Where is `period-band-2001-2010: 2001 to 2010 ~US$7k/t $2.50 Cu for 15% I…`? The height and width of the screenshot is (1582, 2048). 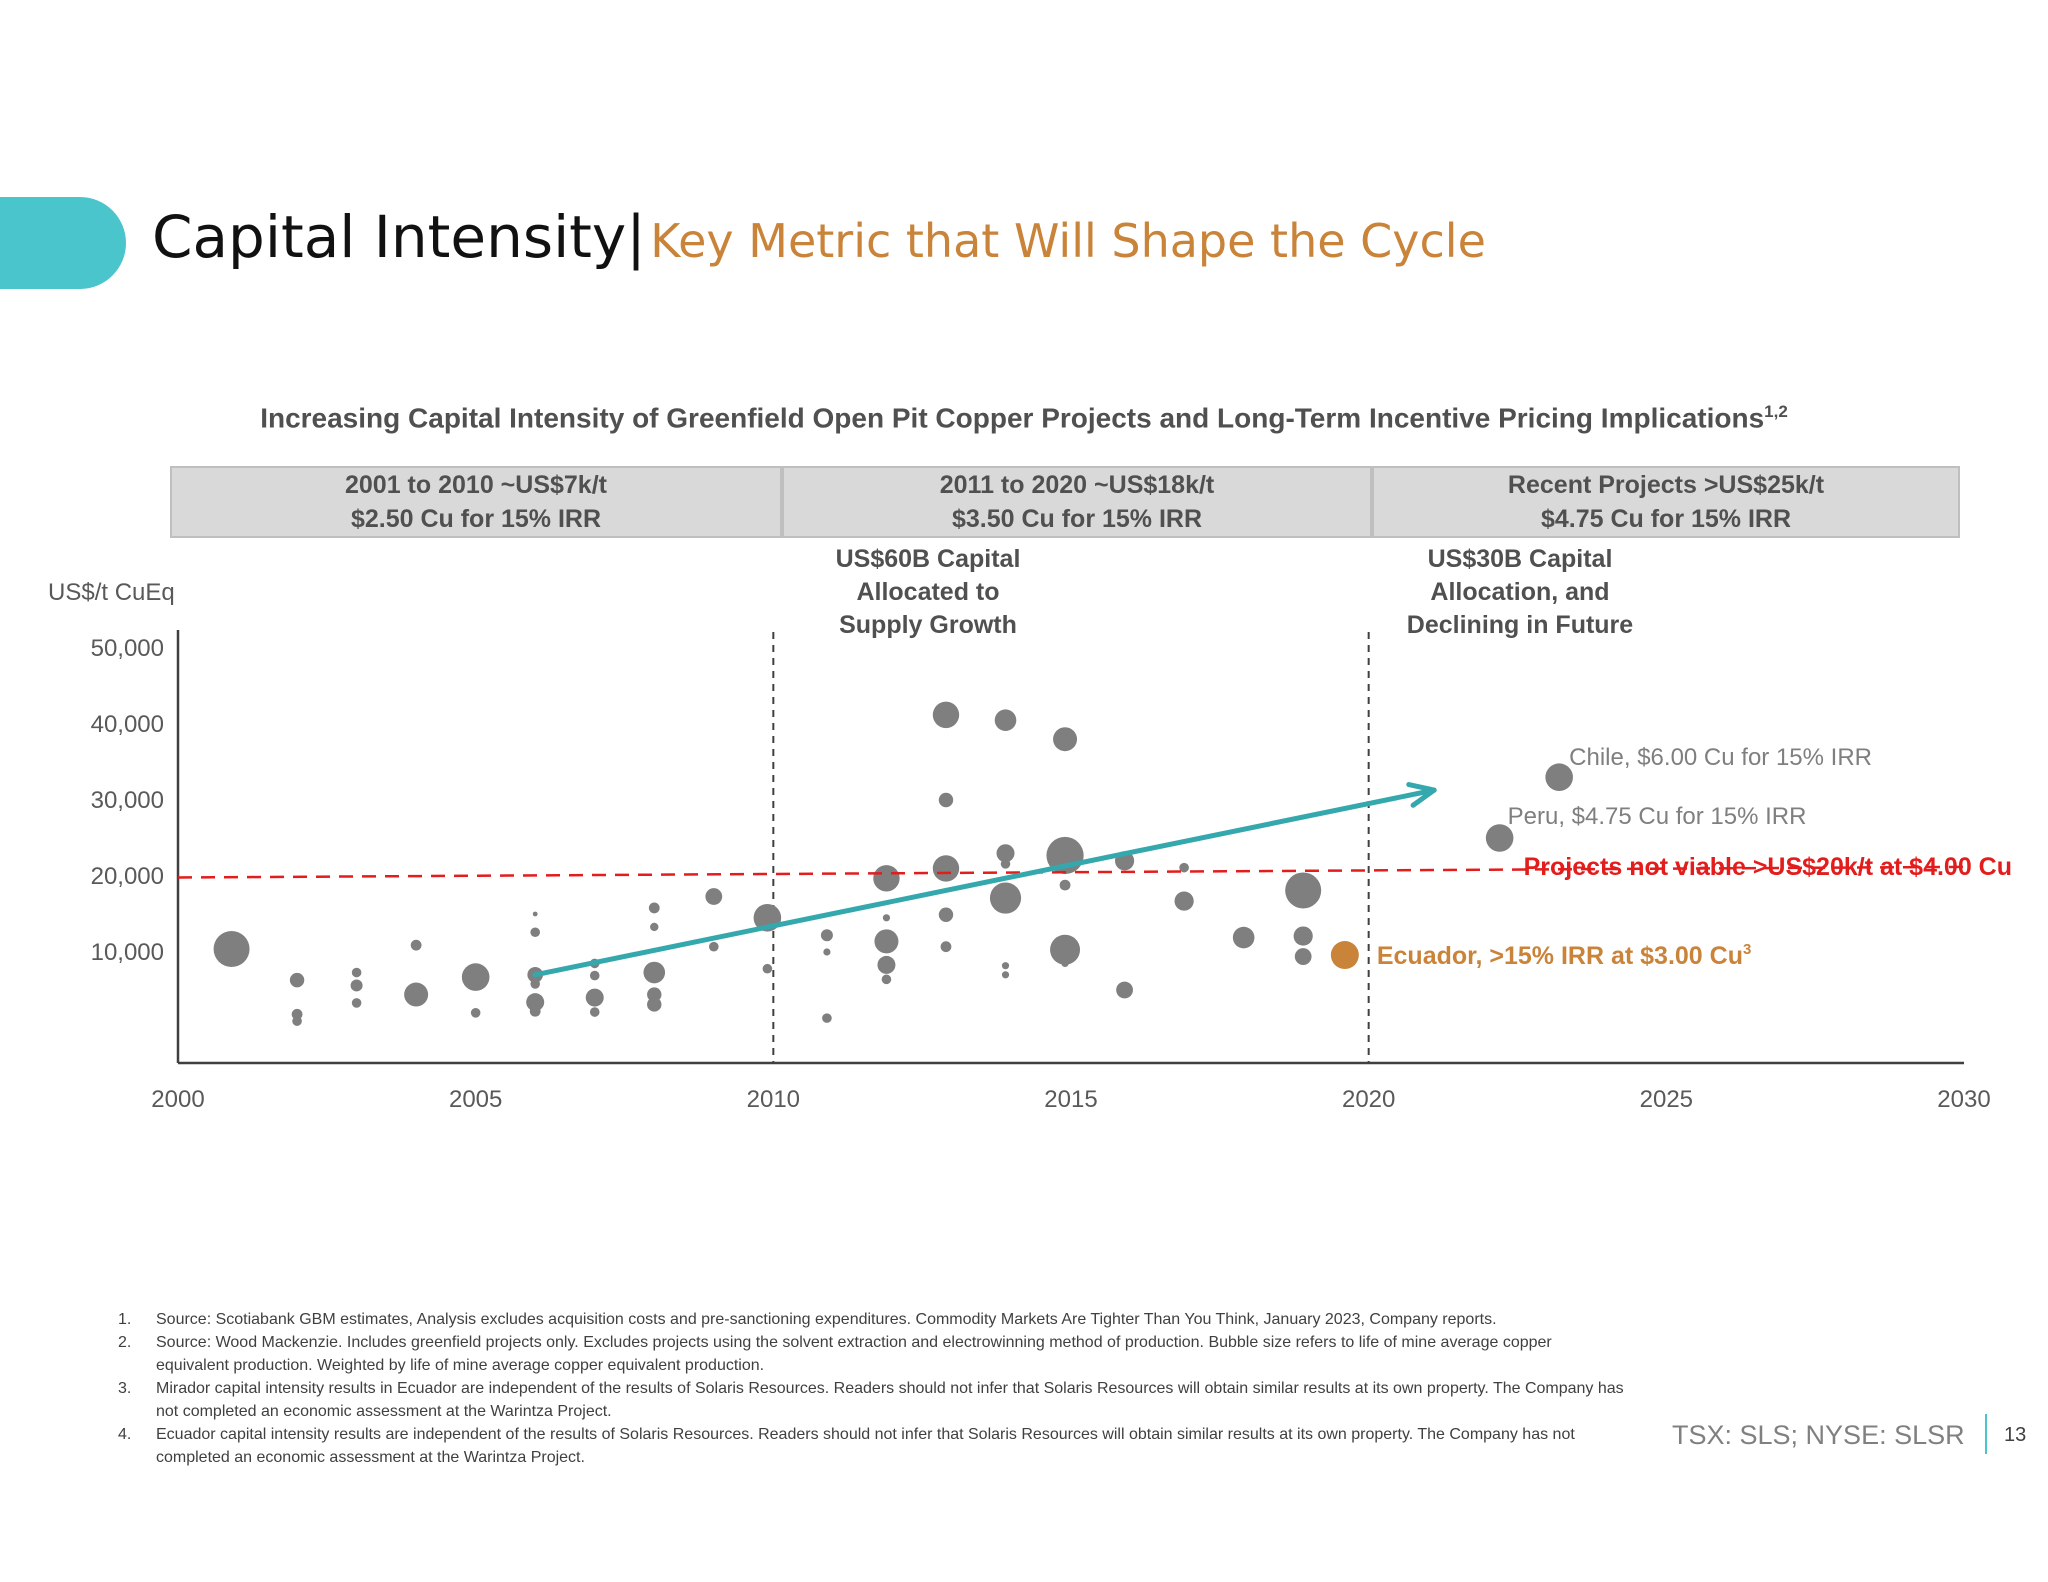
period-band-2001-2010: 2001 to 2010 ~US$7k/t $2.50 Cu for 15% I… is located at coordinates (476, 502).